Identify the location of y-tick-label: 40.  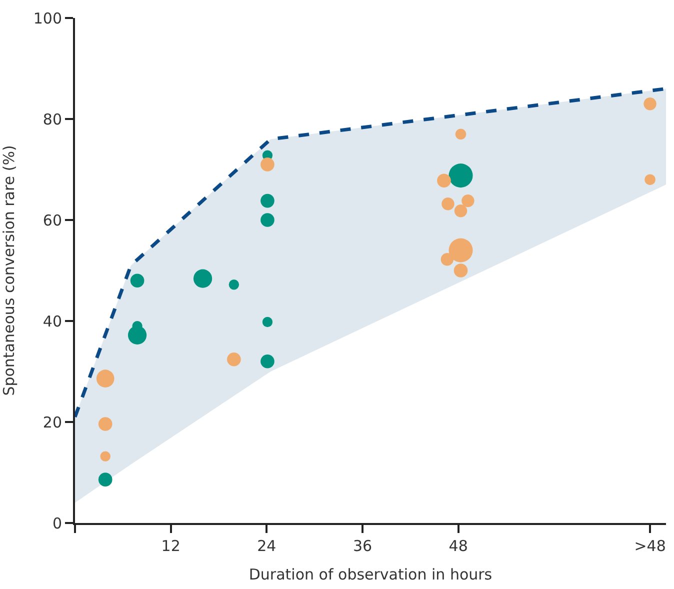
(52, 321).